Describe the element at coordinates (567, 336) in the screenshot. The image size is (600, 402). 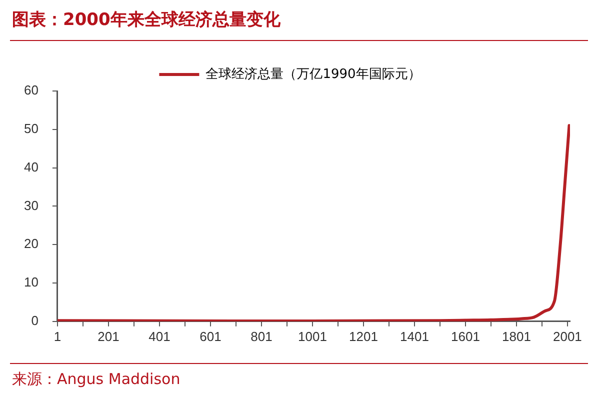
I see `x-tick-label: 2001` at that location.